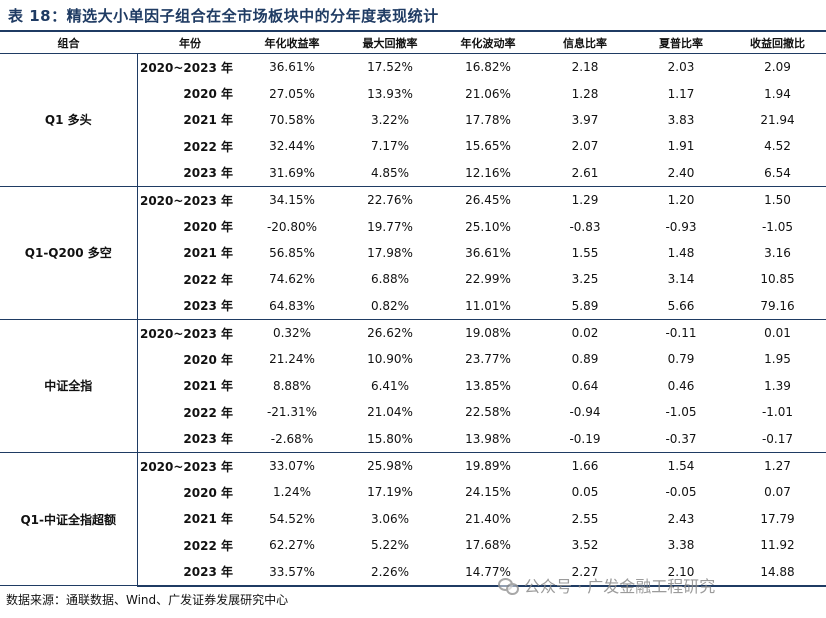 The image size is (826, 618). I want to click on value-cell: 19.77%, so click(390, 226).